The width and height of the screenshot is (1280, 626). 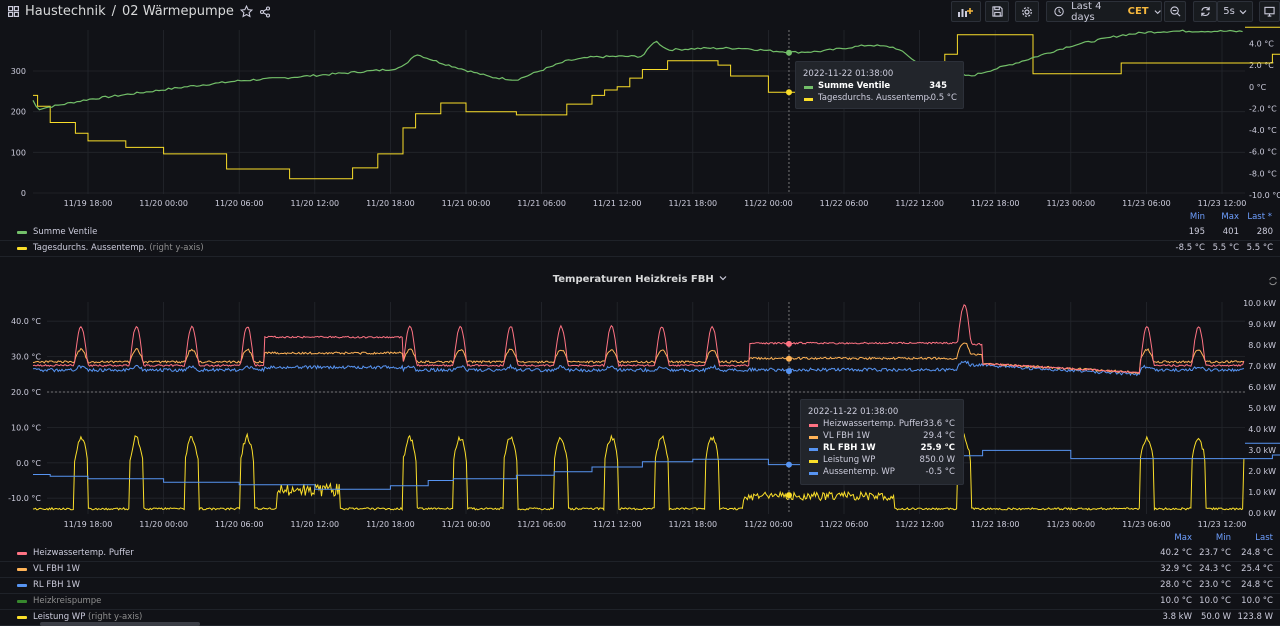 What do you see at coordinates (638, 358) in the screenshot?
I see `supply-flow-series-line` at bounding box center [638, 358].